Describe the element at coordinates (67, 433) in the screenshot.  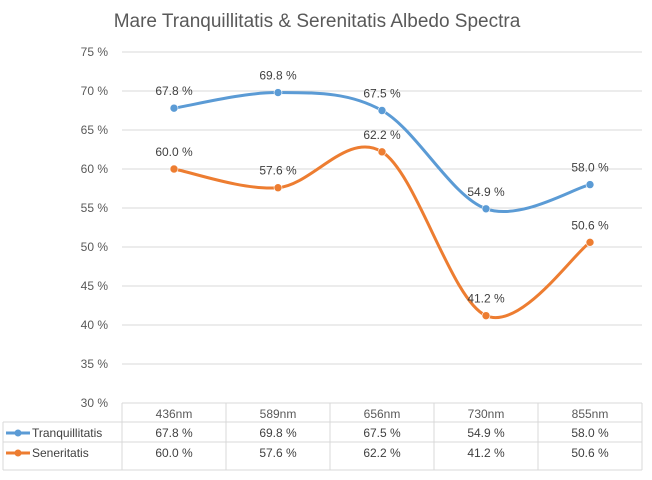
I see `legend-label-tranquillitatis: Tranquillitatis` at that location.